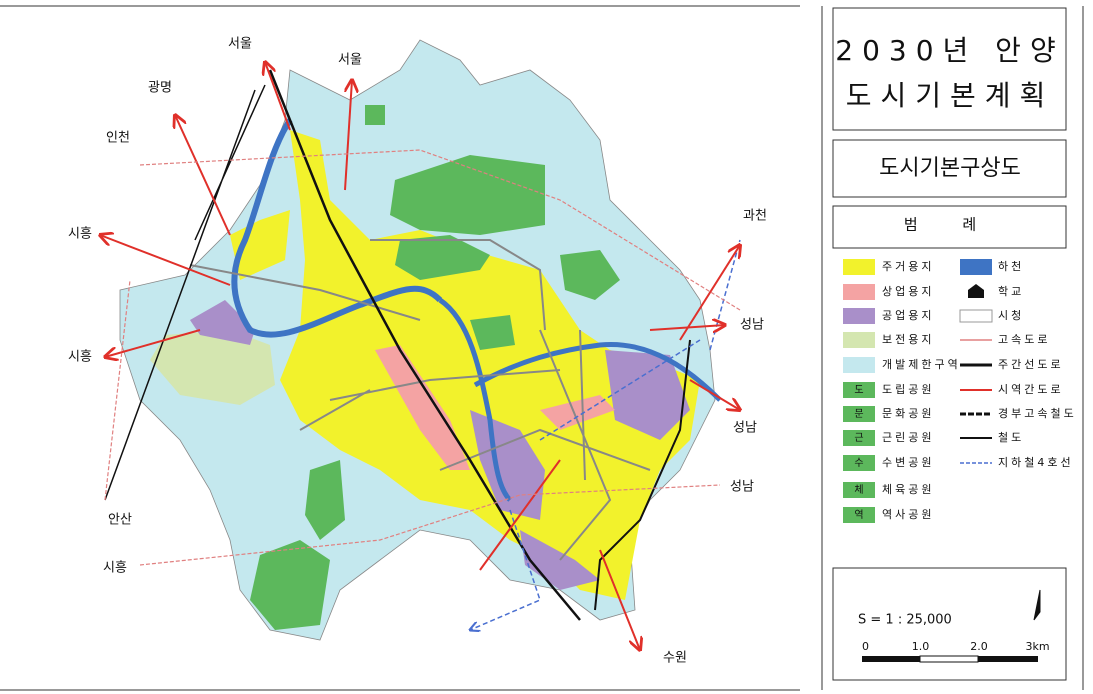 The width and height of the screenshot is (1093, 694). What do you see at coordinates (260, 245) in the screenshot?
I see `residential` at bounding box center [260, 245].